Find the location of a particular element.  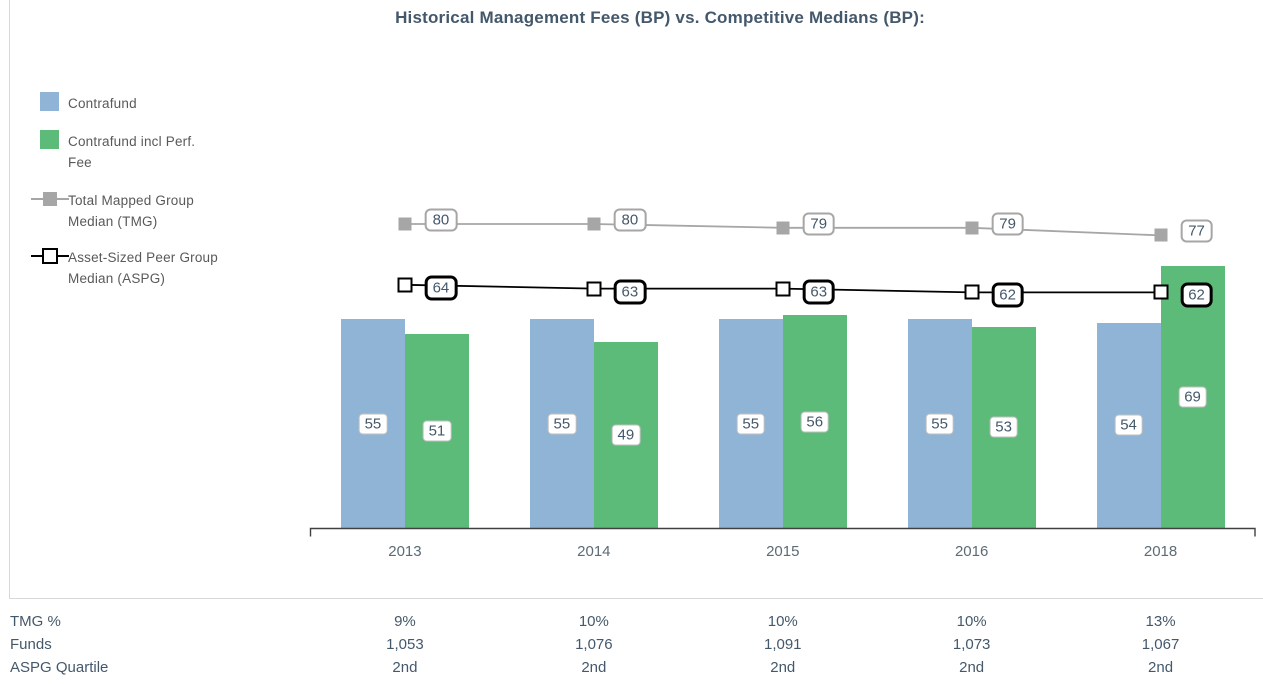

bar-value-label: 51 is located at coordinates (437, 431).